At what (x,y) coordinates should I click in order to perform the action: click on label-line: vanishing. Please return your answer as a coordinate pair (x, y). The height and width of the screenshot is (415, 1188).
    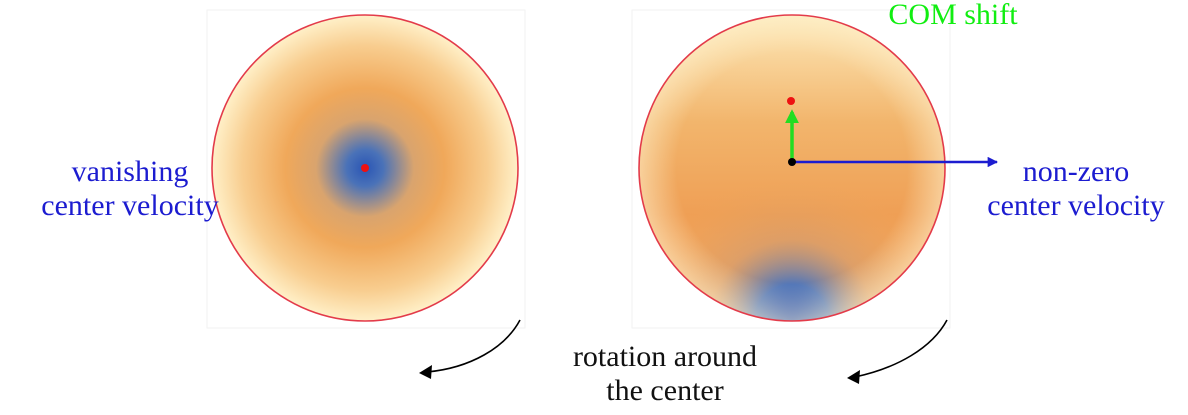
    Looking at the image, I should click on (130, 171).